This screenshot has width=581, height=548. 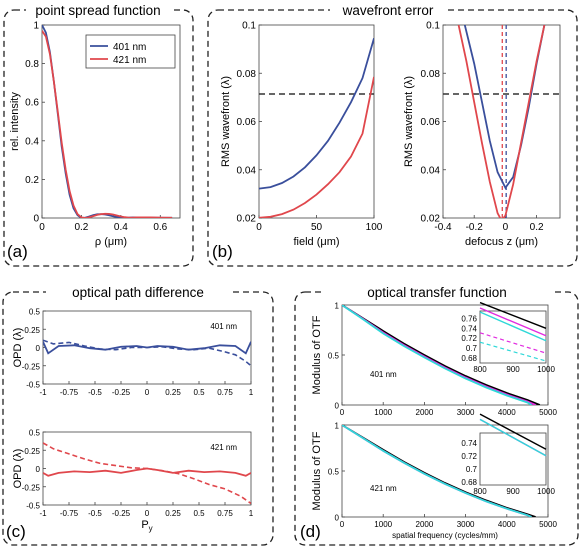 What do you see at coordinates (17, 251) in the screenshot?
I see `panel-a-label: (a)` at bounding box center [17, 251].